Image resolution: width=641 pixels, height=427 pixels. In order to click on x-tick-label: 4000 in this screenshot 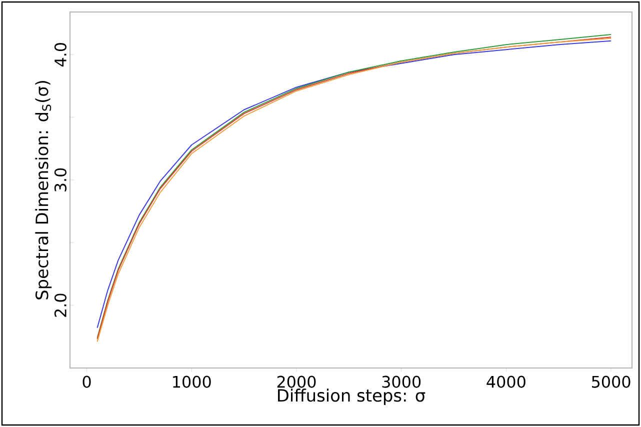, I will do `click(506, 382)`.